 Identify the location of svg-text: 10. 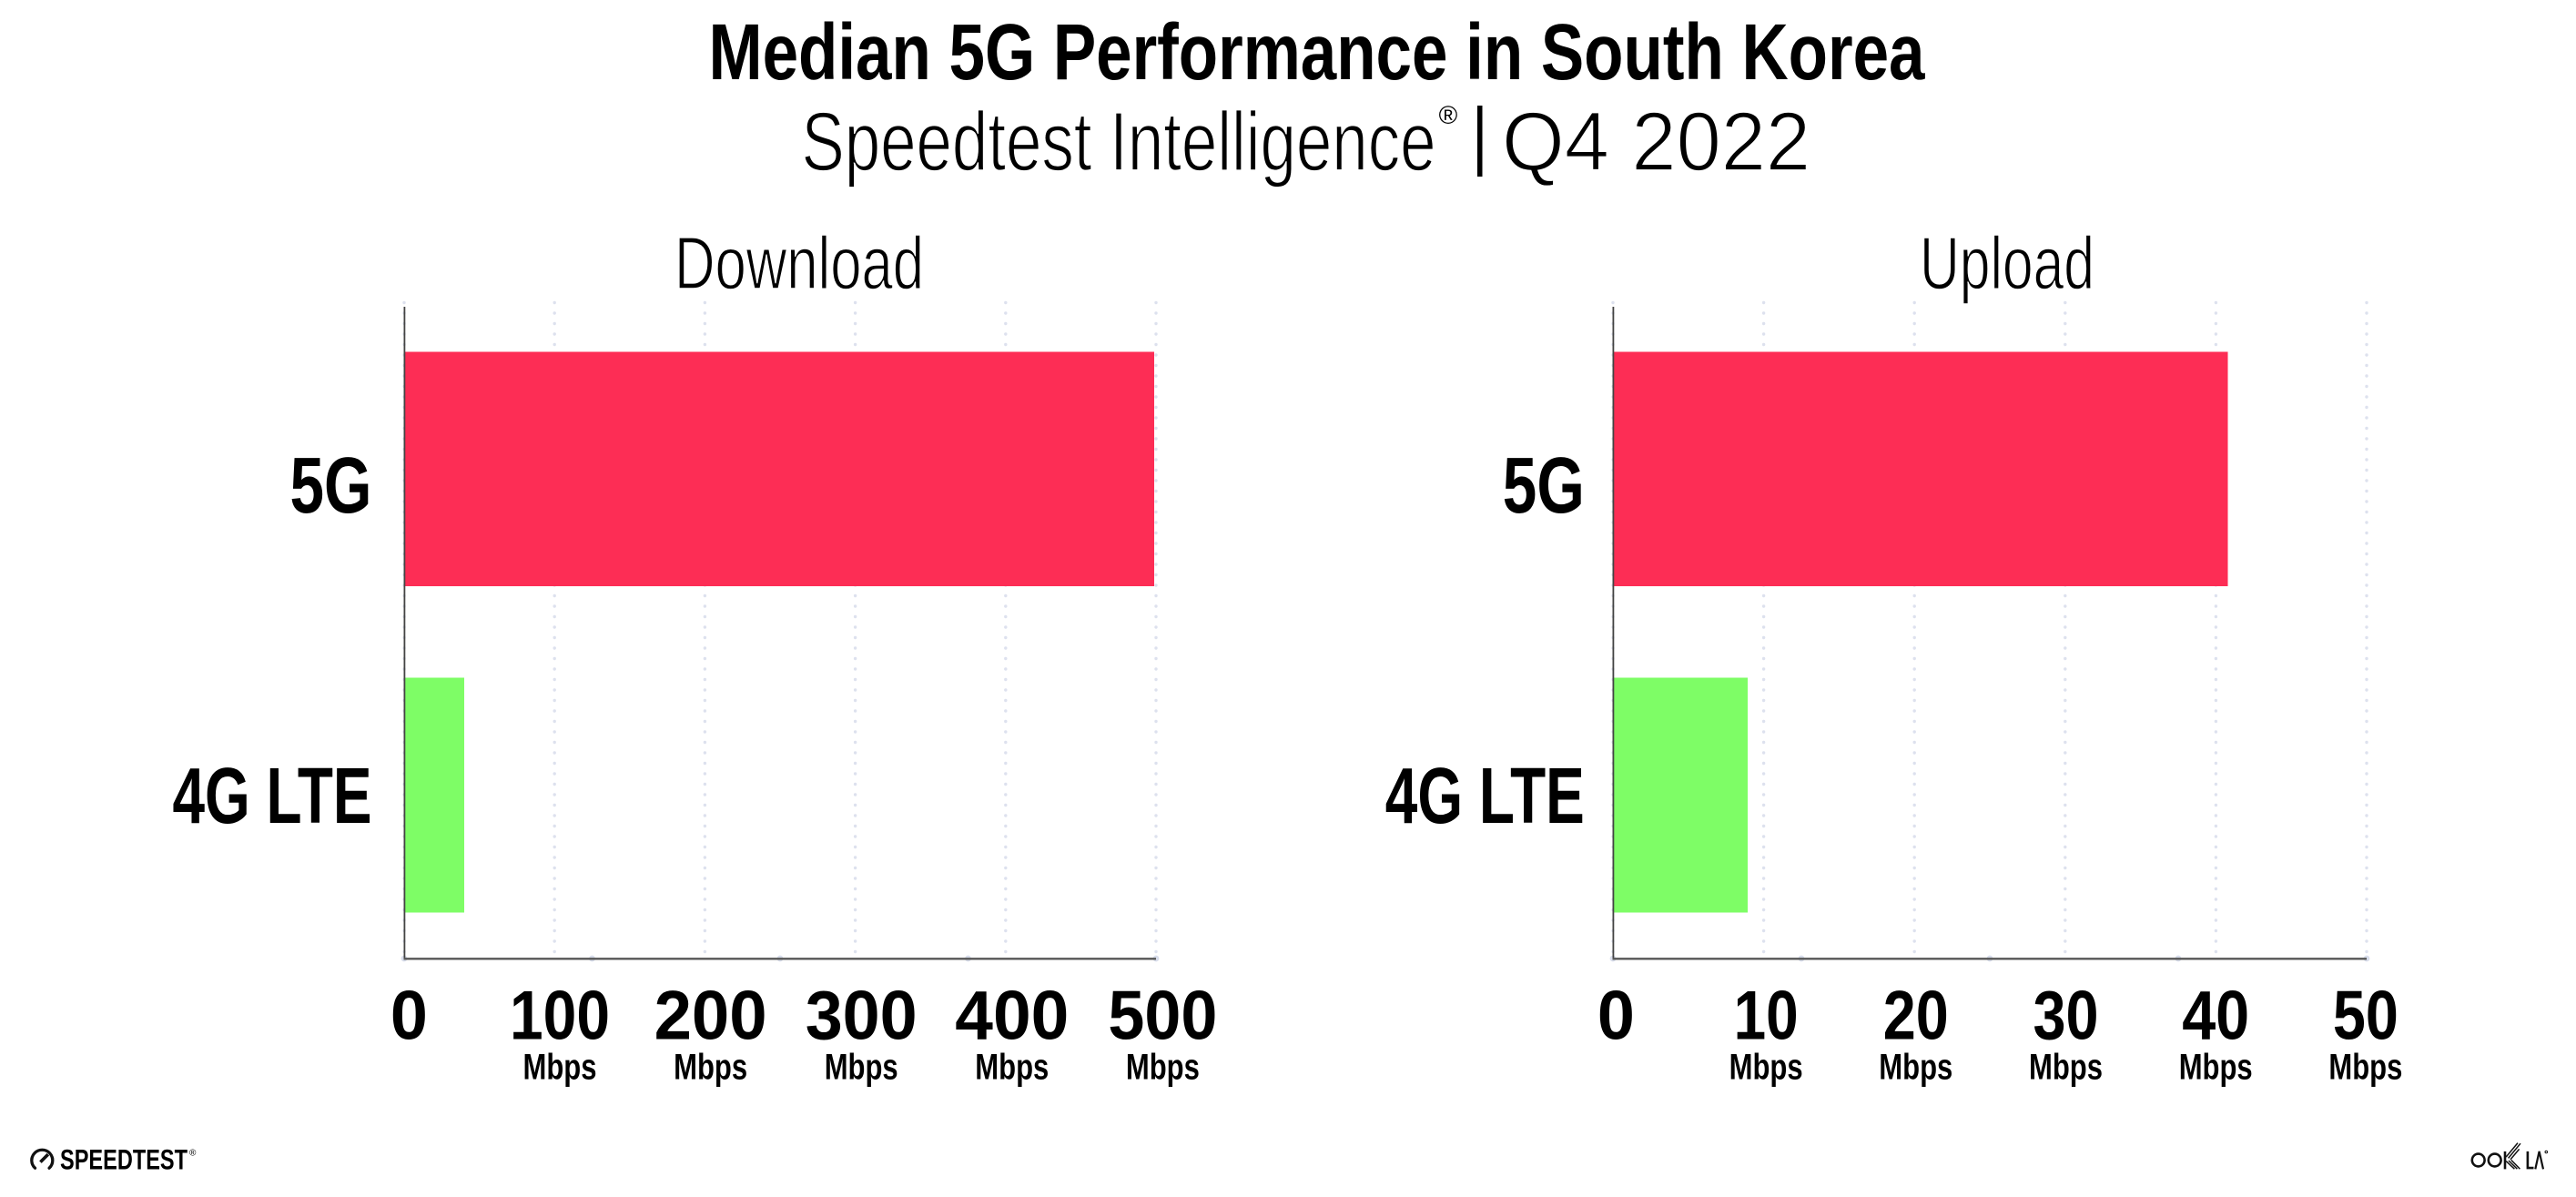
(1766, 1017).